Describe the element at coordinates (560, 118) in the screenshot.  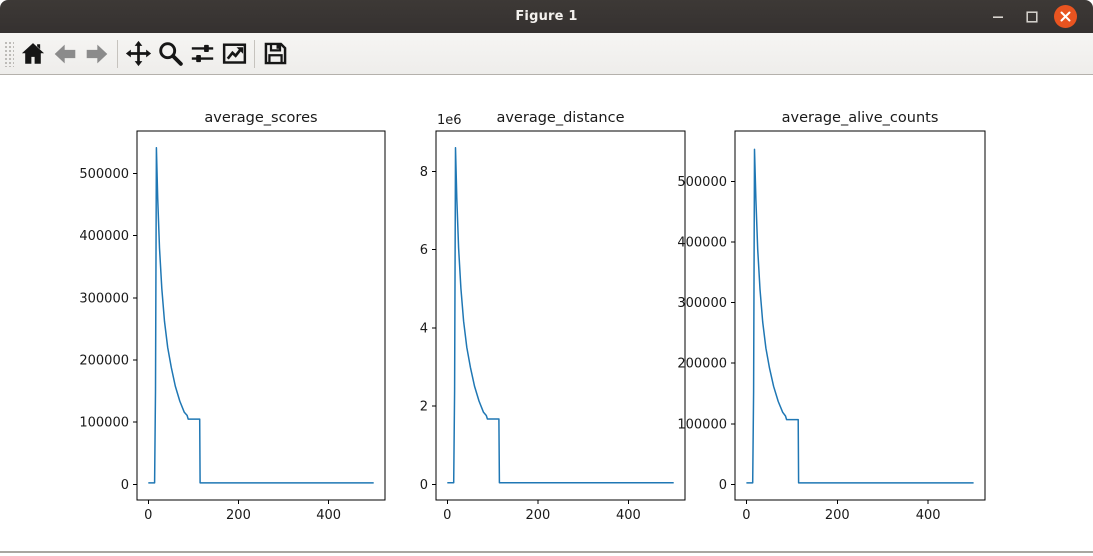
I see `subplot-title: average_distance` at that location.